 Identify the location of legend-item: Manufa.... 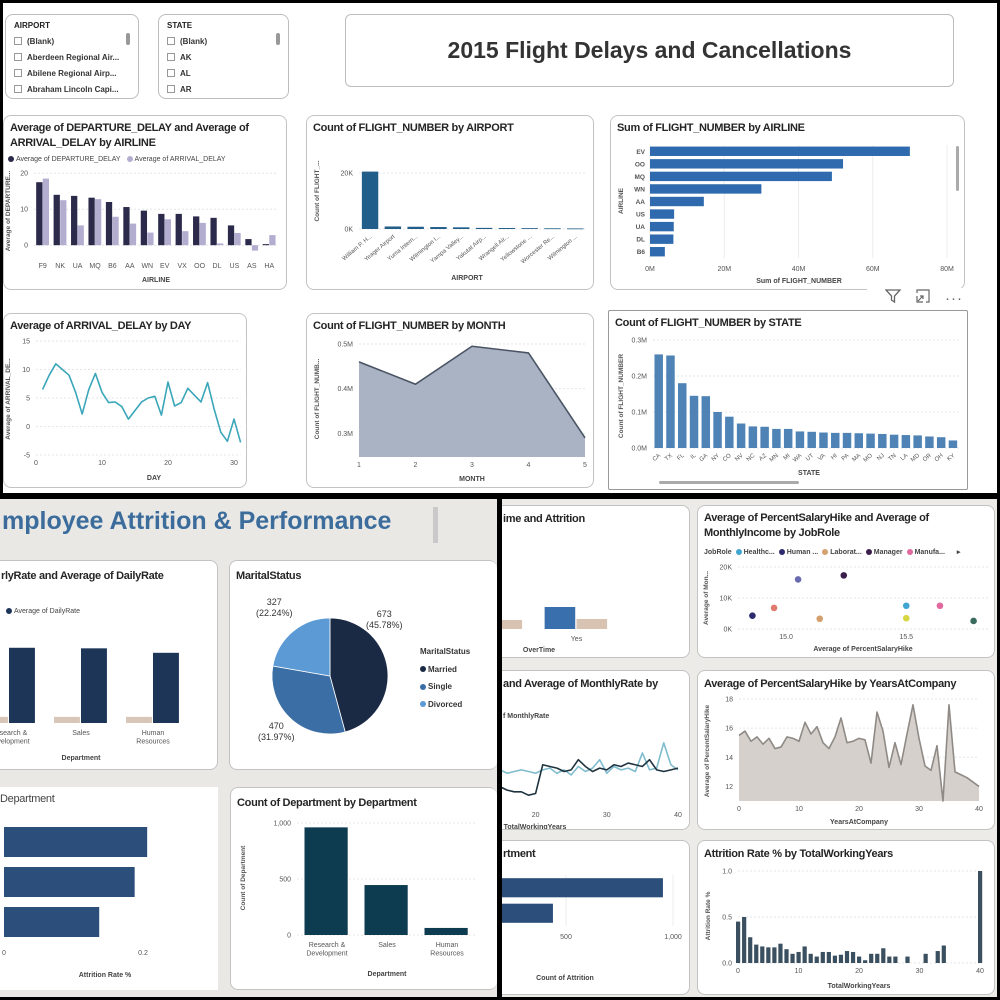
(925, 552).